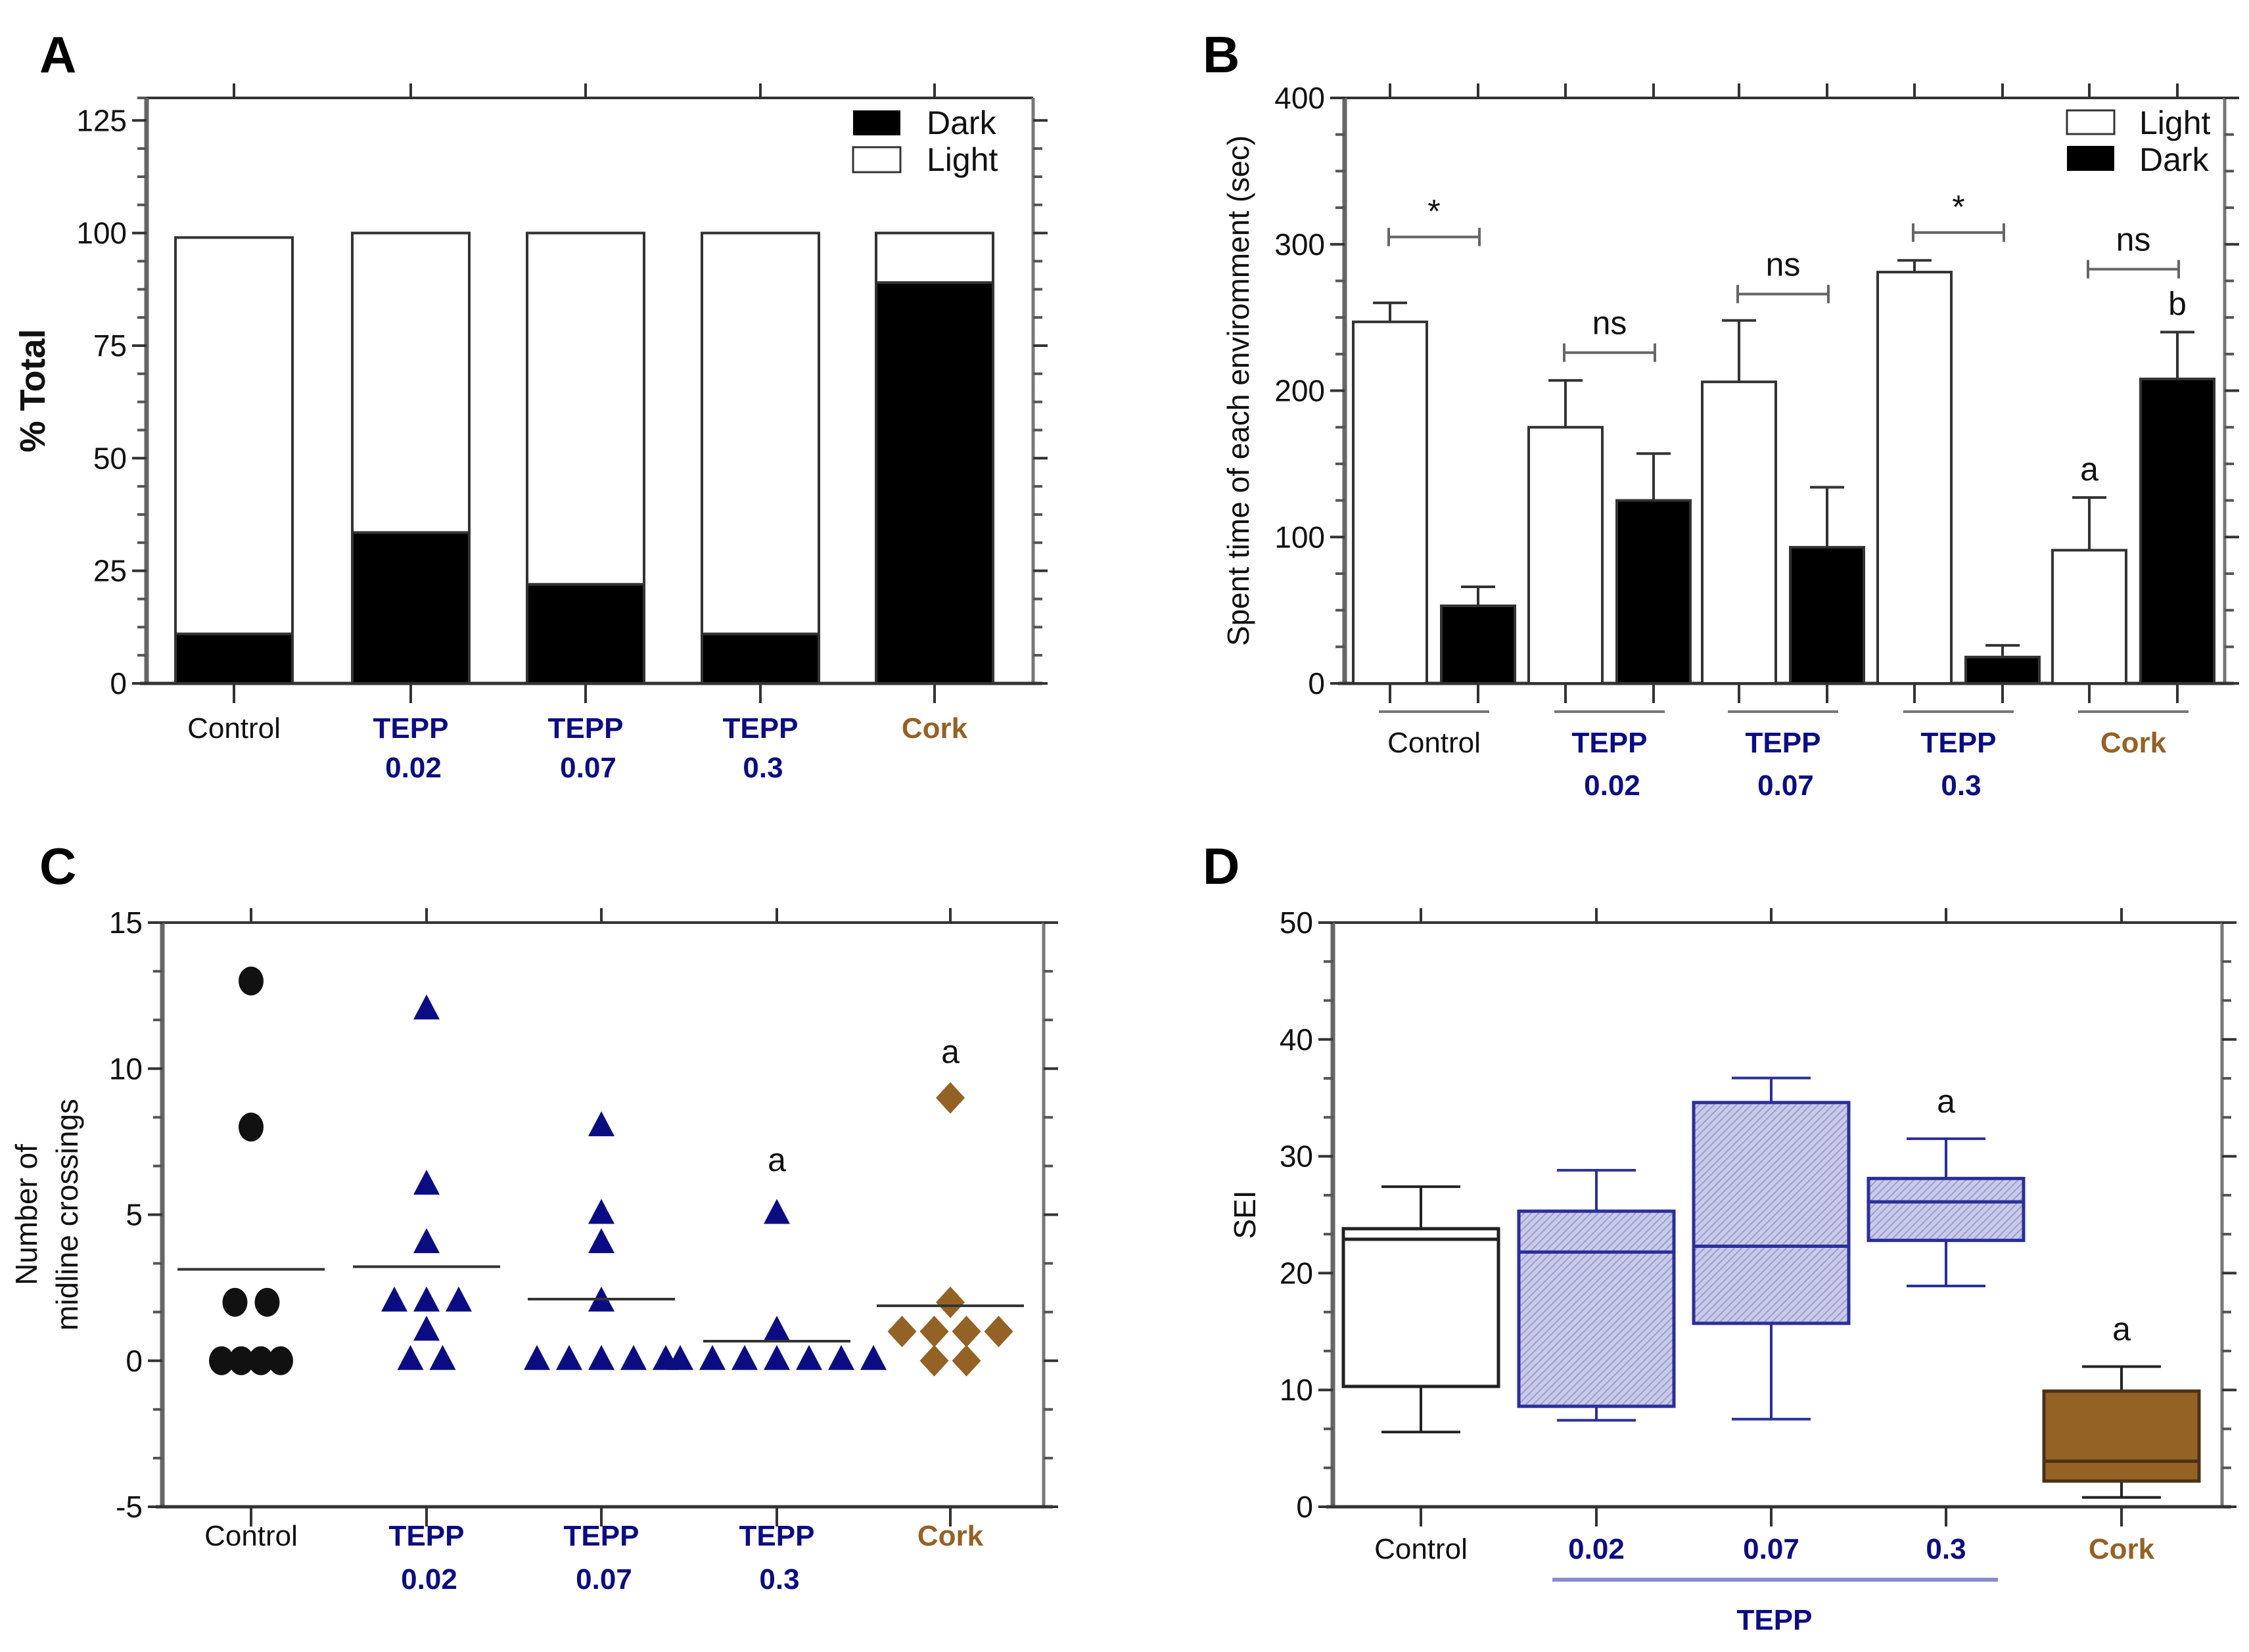  What do you see at coordinates (1221, 866) in the screenshot?
I see `panel-letter: D` at bounding box center [1221, 866].